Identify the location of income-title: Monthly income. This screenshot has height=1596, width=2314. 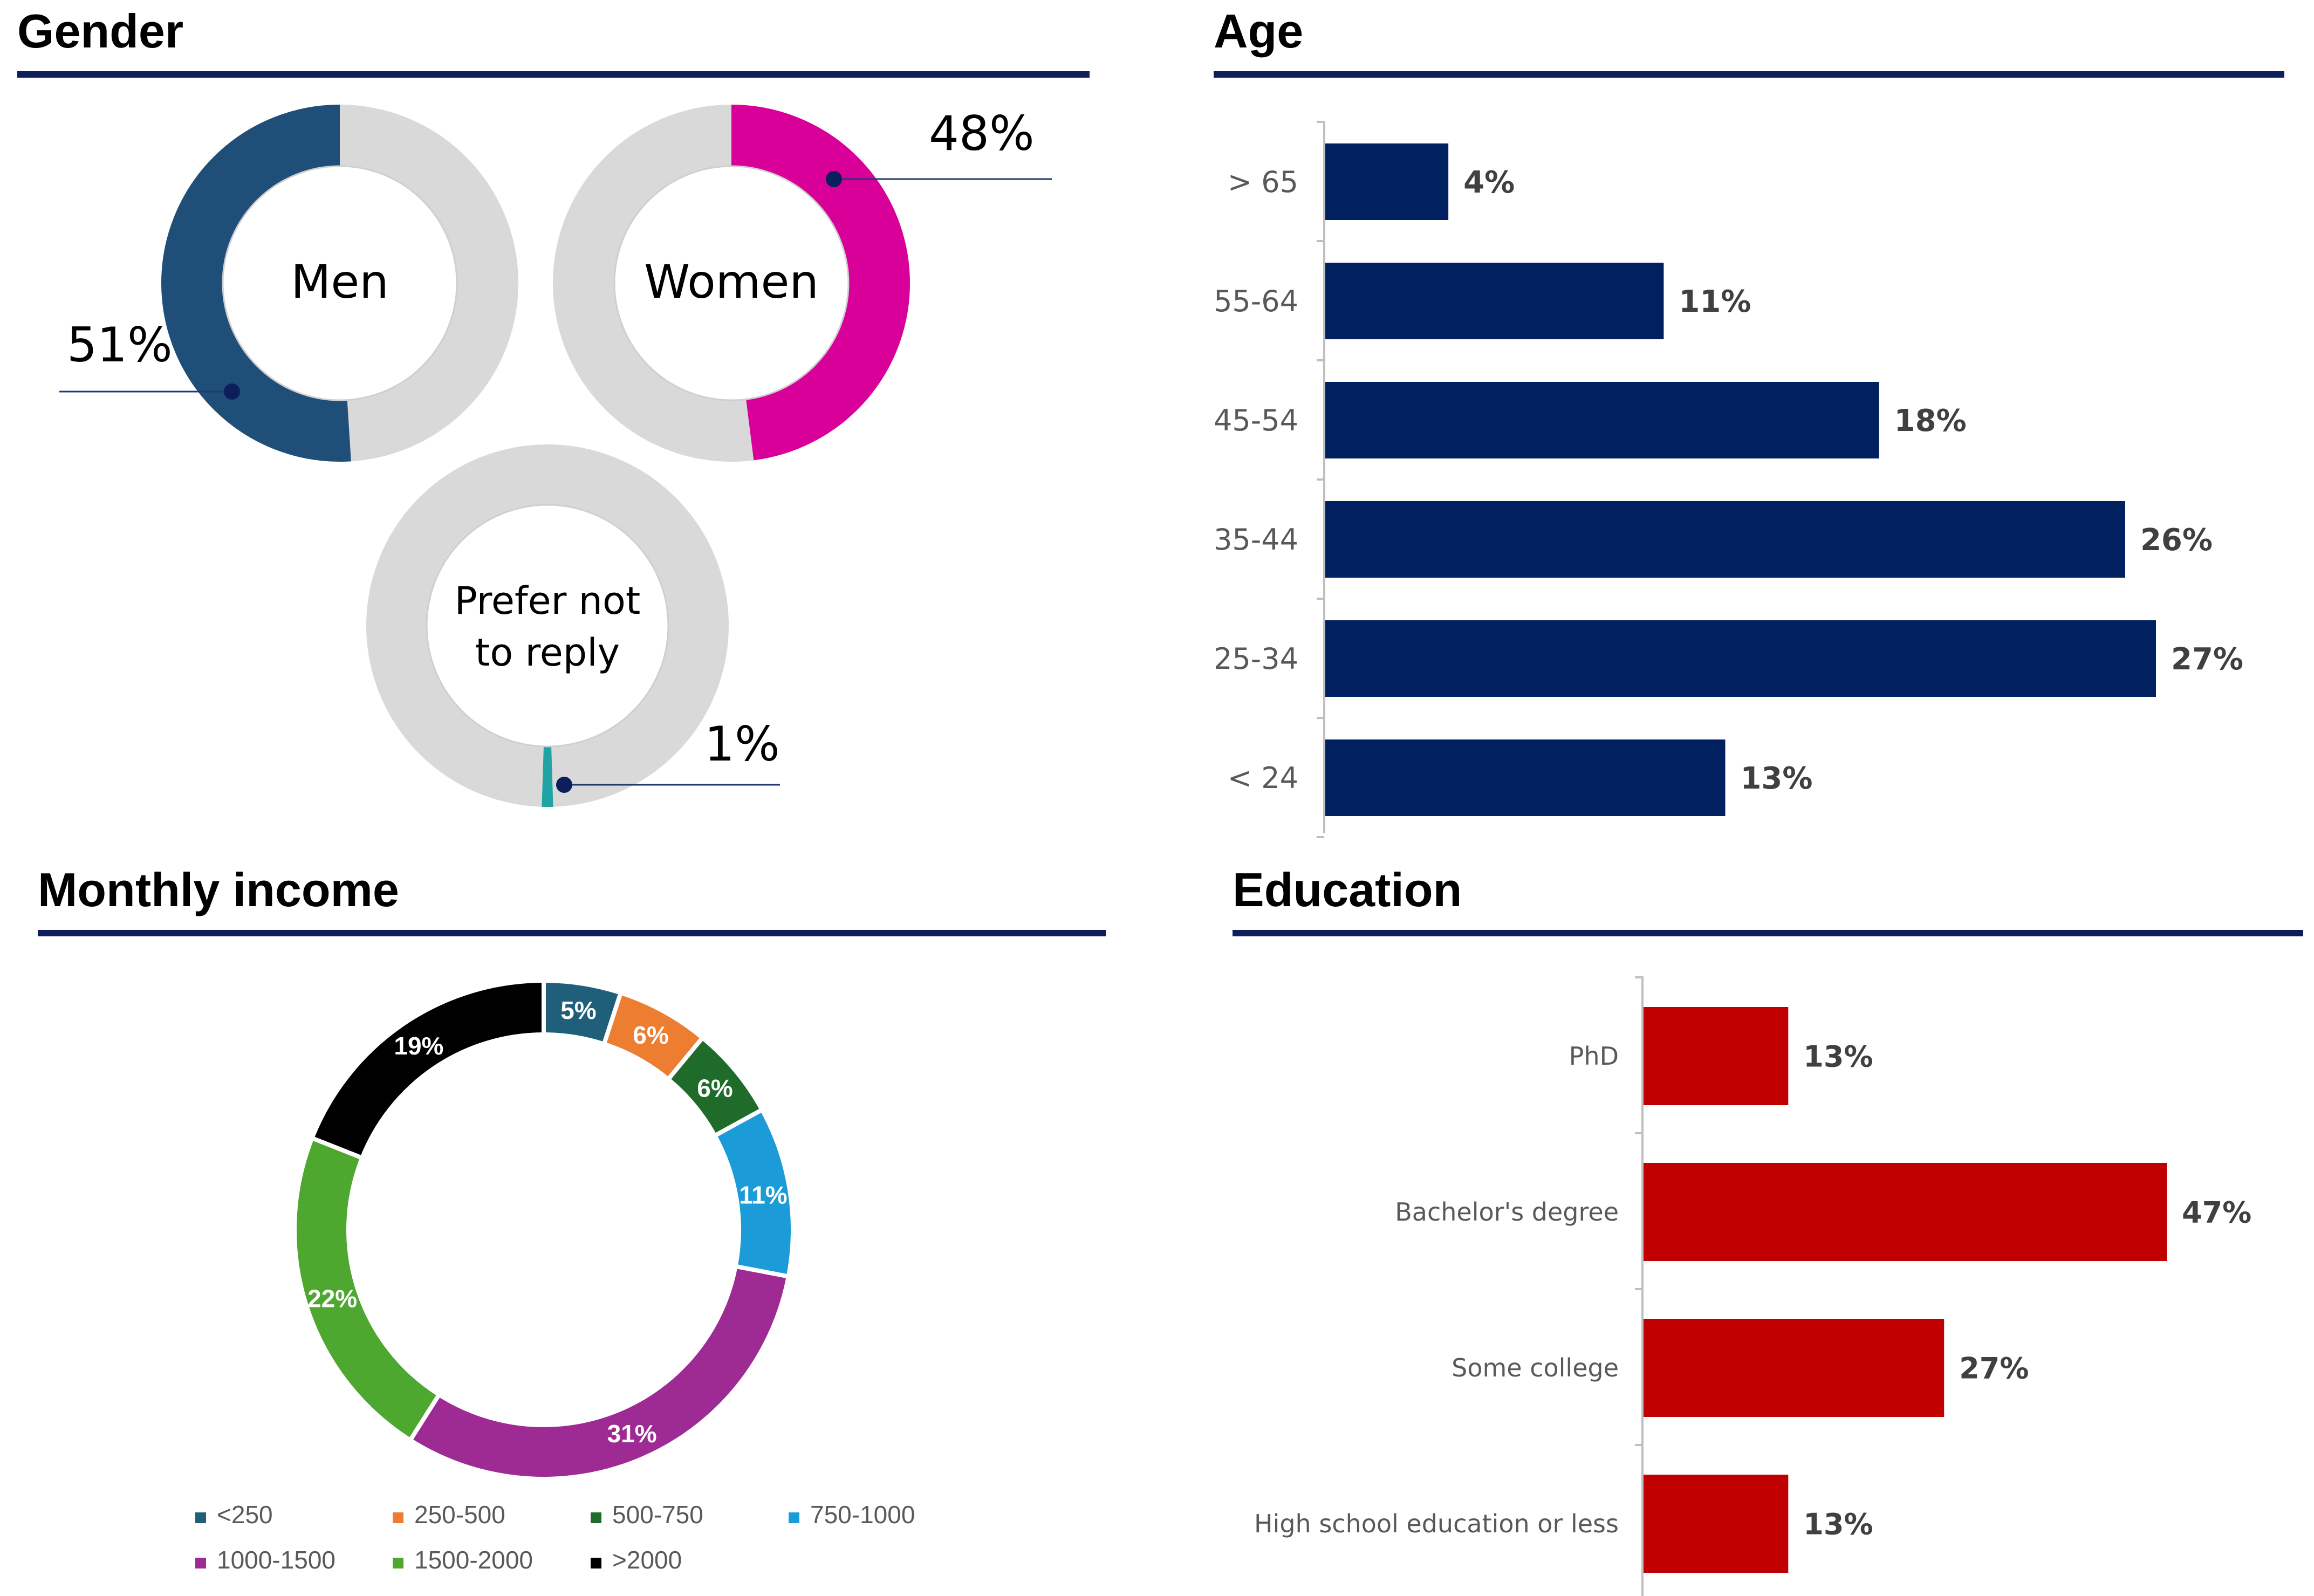
(219, 890).